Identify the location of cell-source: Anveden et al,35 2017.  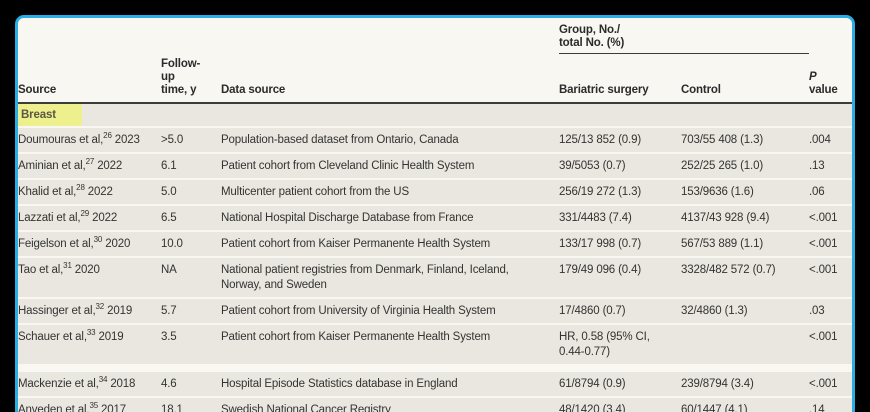
(89, 405).